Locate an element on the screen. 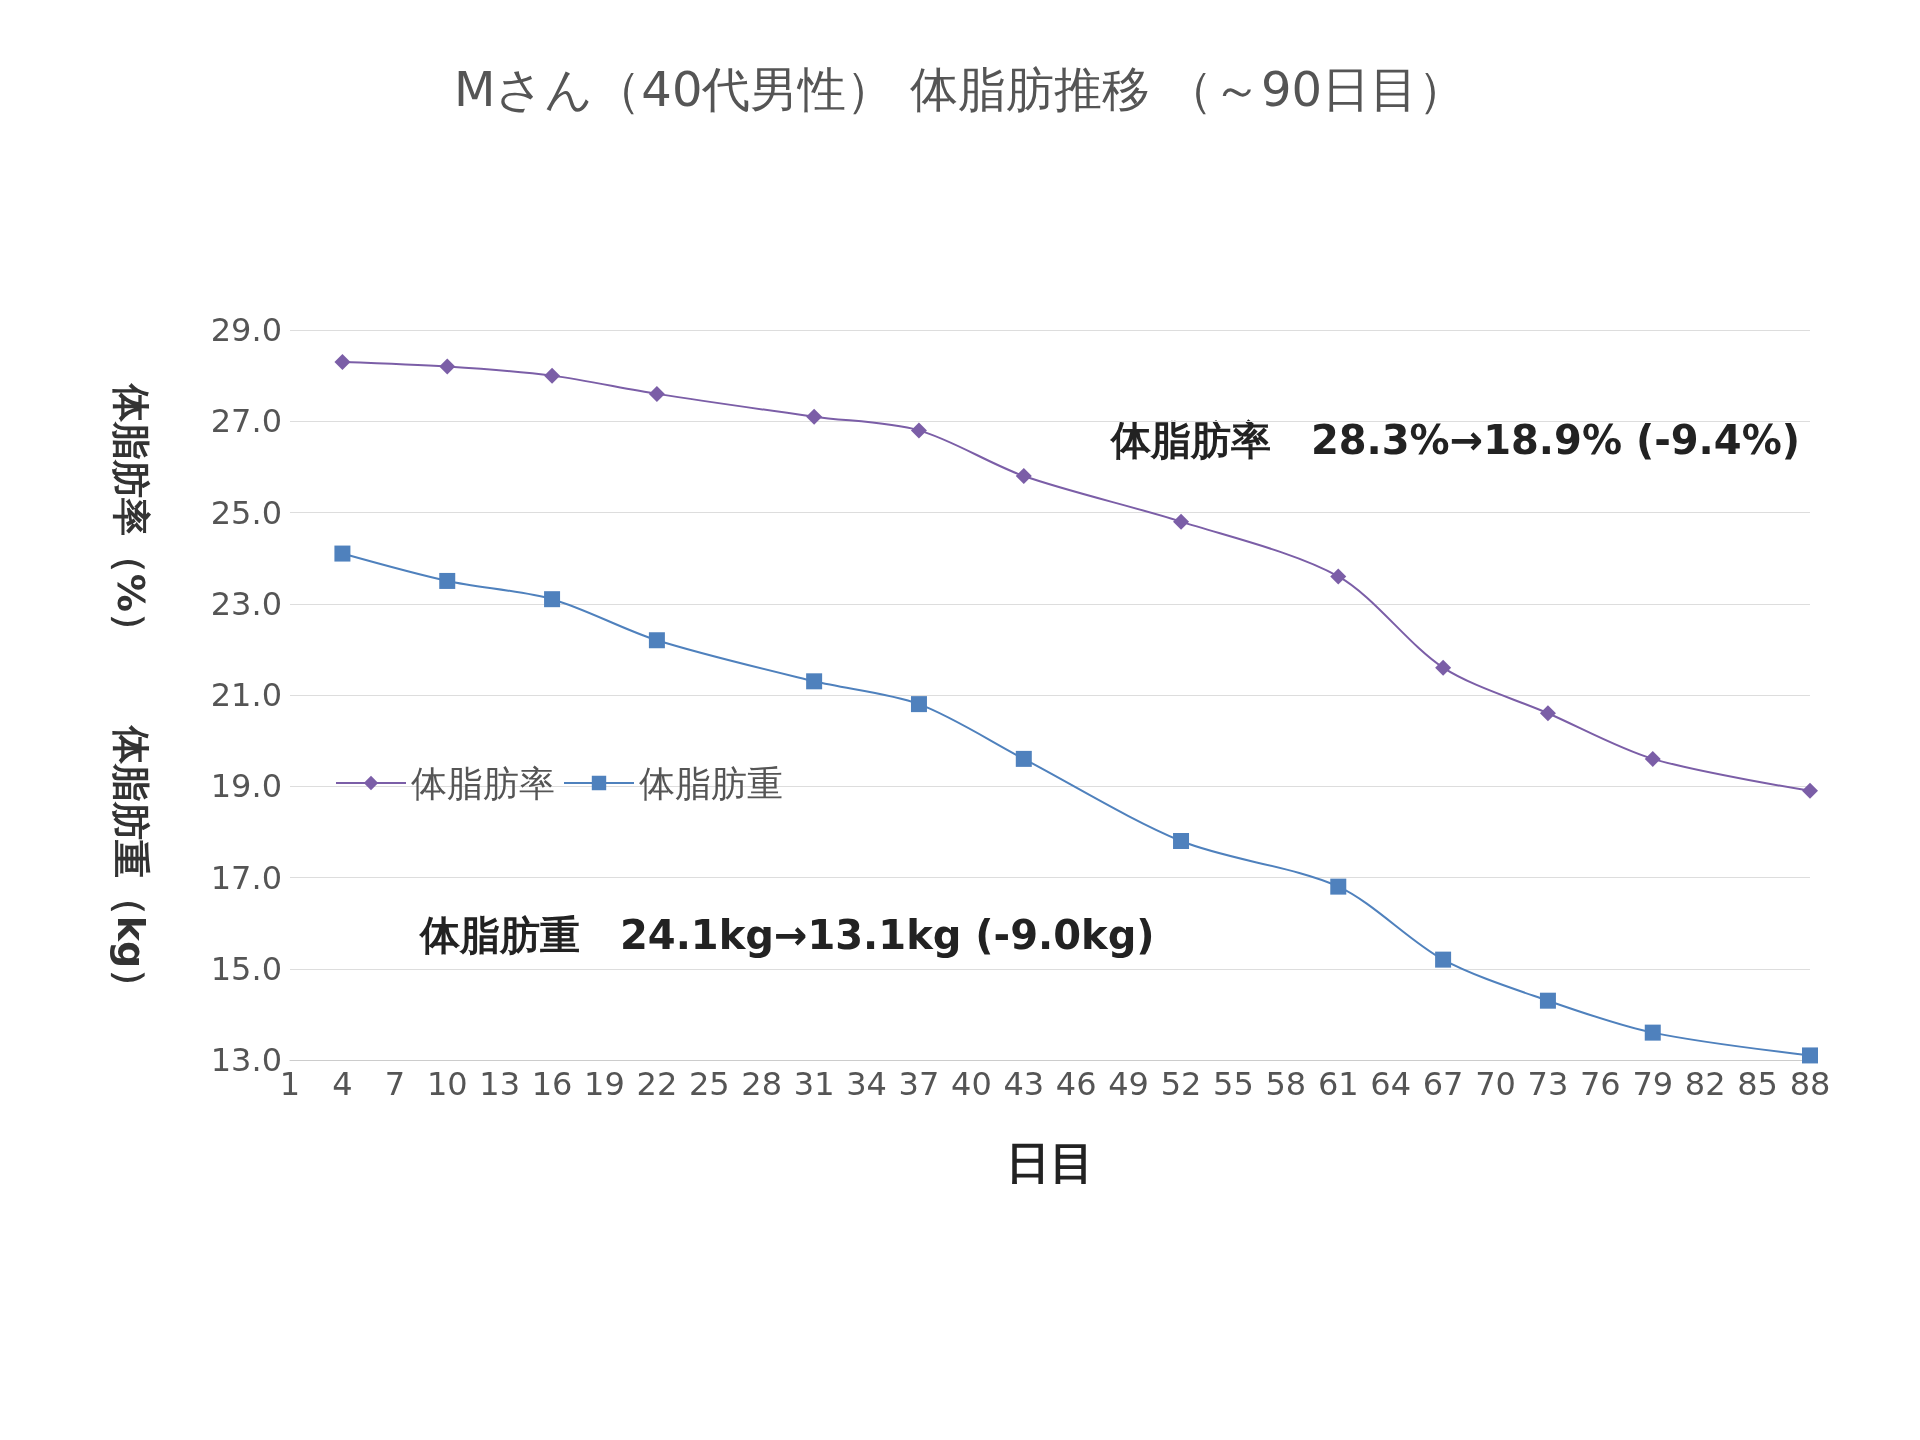 This screenshot has height=1440, width=1920. x-tick-label: 28 is located at coordinates (762, 1084).